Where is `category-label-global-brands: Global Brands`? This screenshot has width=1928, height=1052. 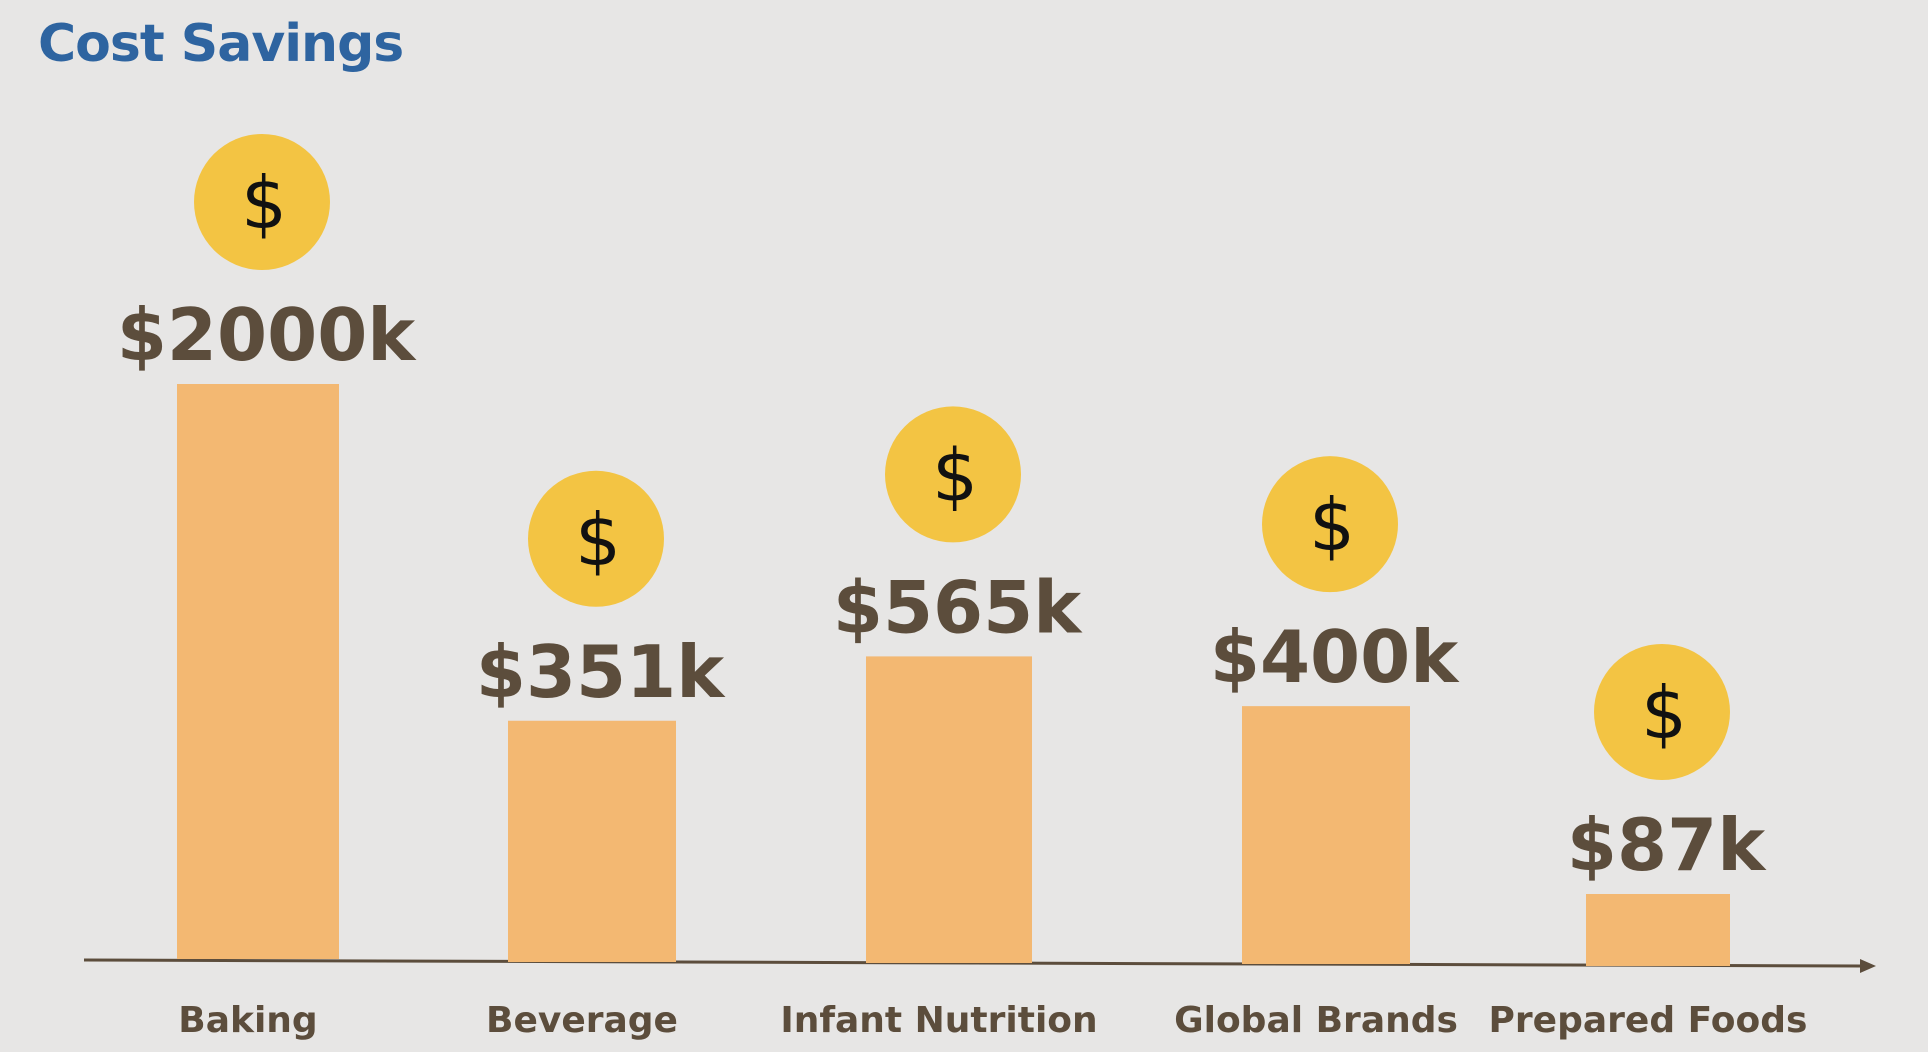
category-label-global-brands: Global Brands is located at coordinates (1316, 1020).